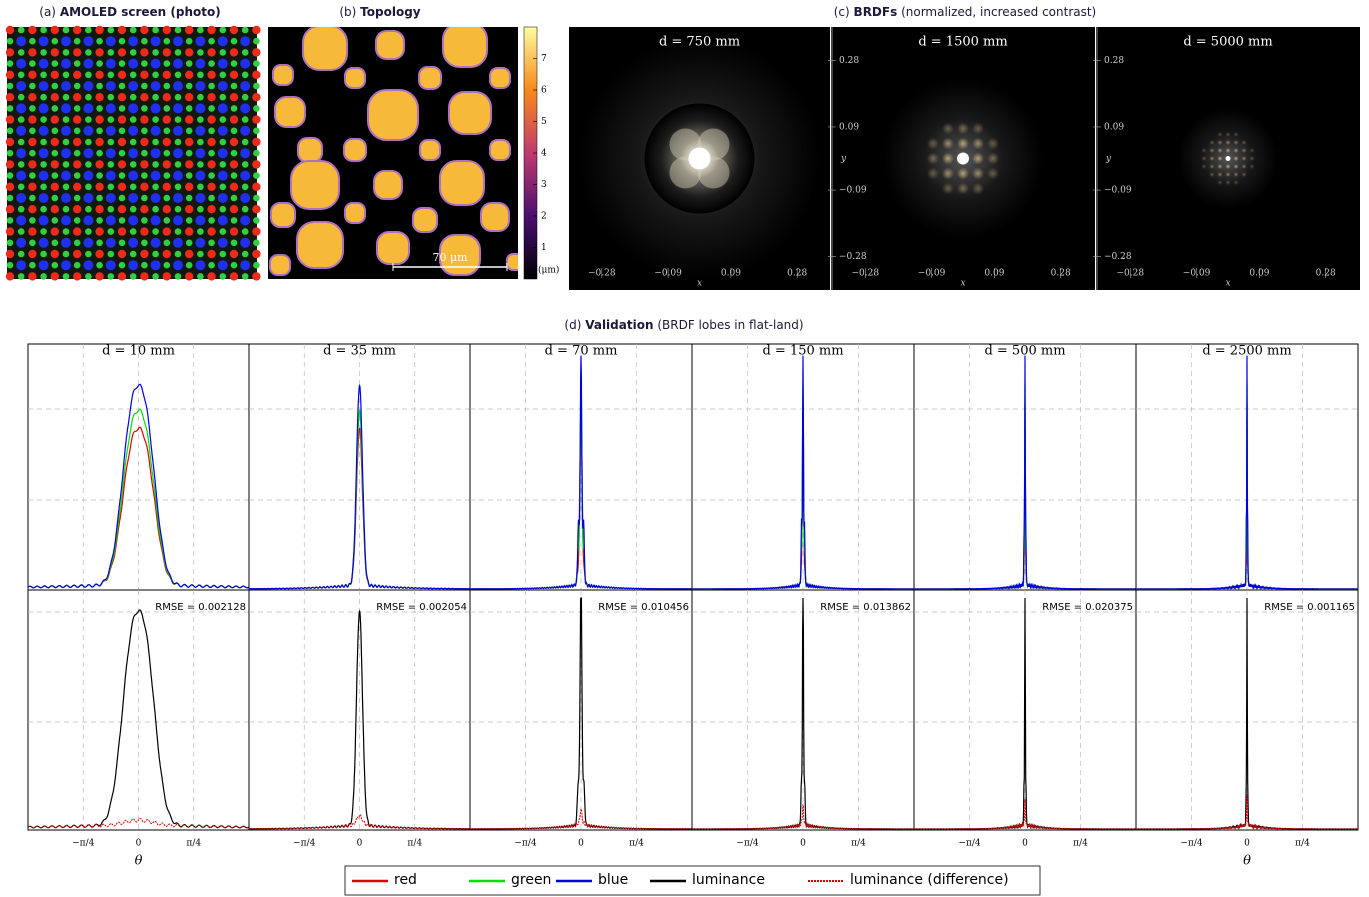 The image size is (1369, 897). Describe the element at coordinates (643, 607) in the screenshot. I see `rmse: RMSE = 0.010456` at that location.